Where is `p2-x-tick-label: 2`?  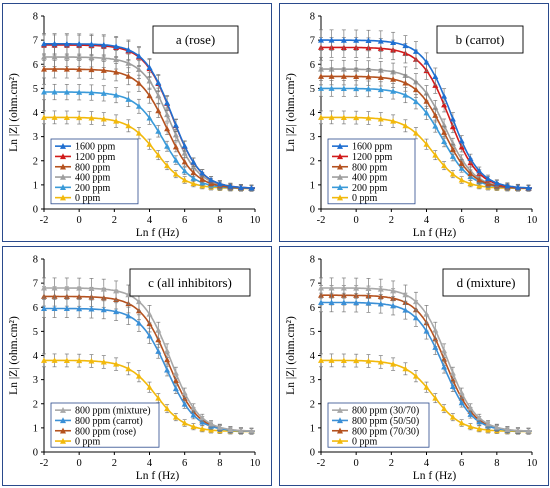 p2-x-tick-label: 2 is located at coordinates (114, 463).